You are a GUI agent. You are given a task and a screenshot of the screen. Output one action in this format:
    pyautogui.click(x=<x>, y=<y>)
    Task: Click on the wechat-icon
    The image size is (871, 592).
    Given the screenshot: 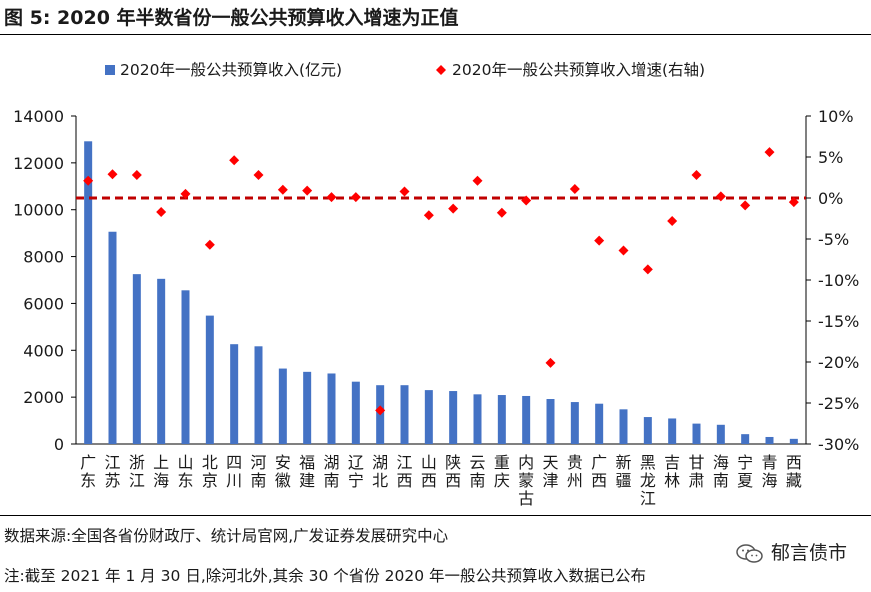 What is the action you would take?
    pyautogui.click(x=749, y=553)
    